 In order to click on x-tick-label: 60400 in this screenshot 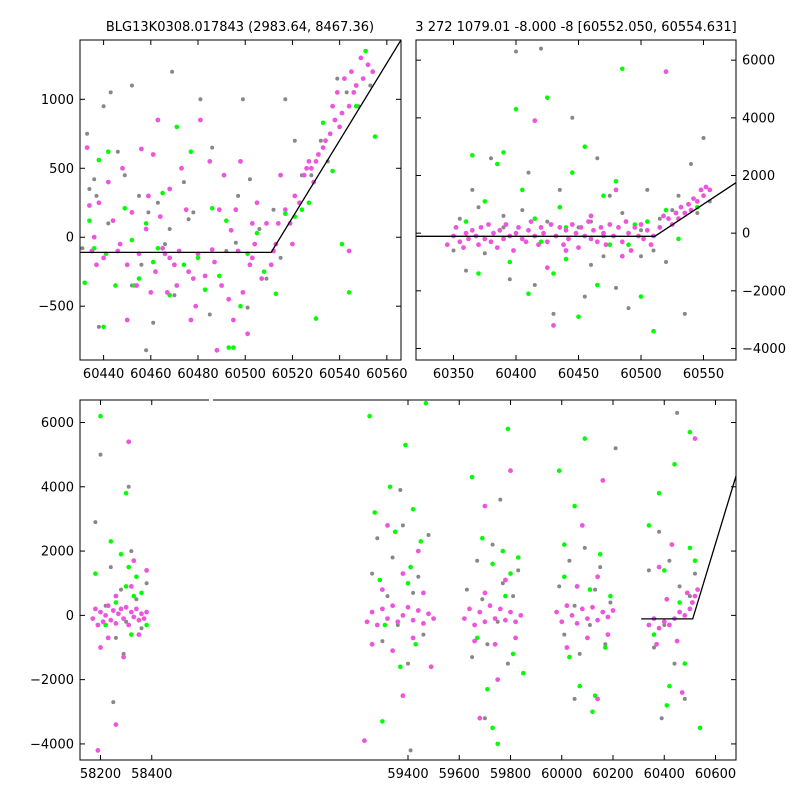, I will do `click(515, 374)`.